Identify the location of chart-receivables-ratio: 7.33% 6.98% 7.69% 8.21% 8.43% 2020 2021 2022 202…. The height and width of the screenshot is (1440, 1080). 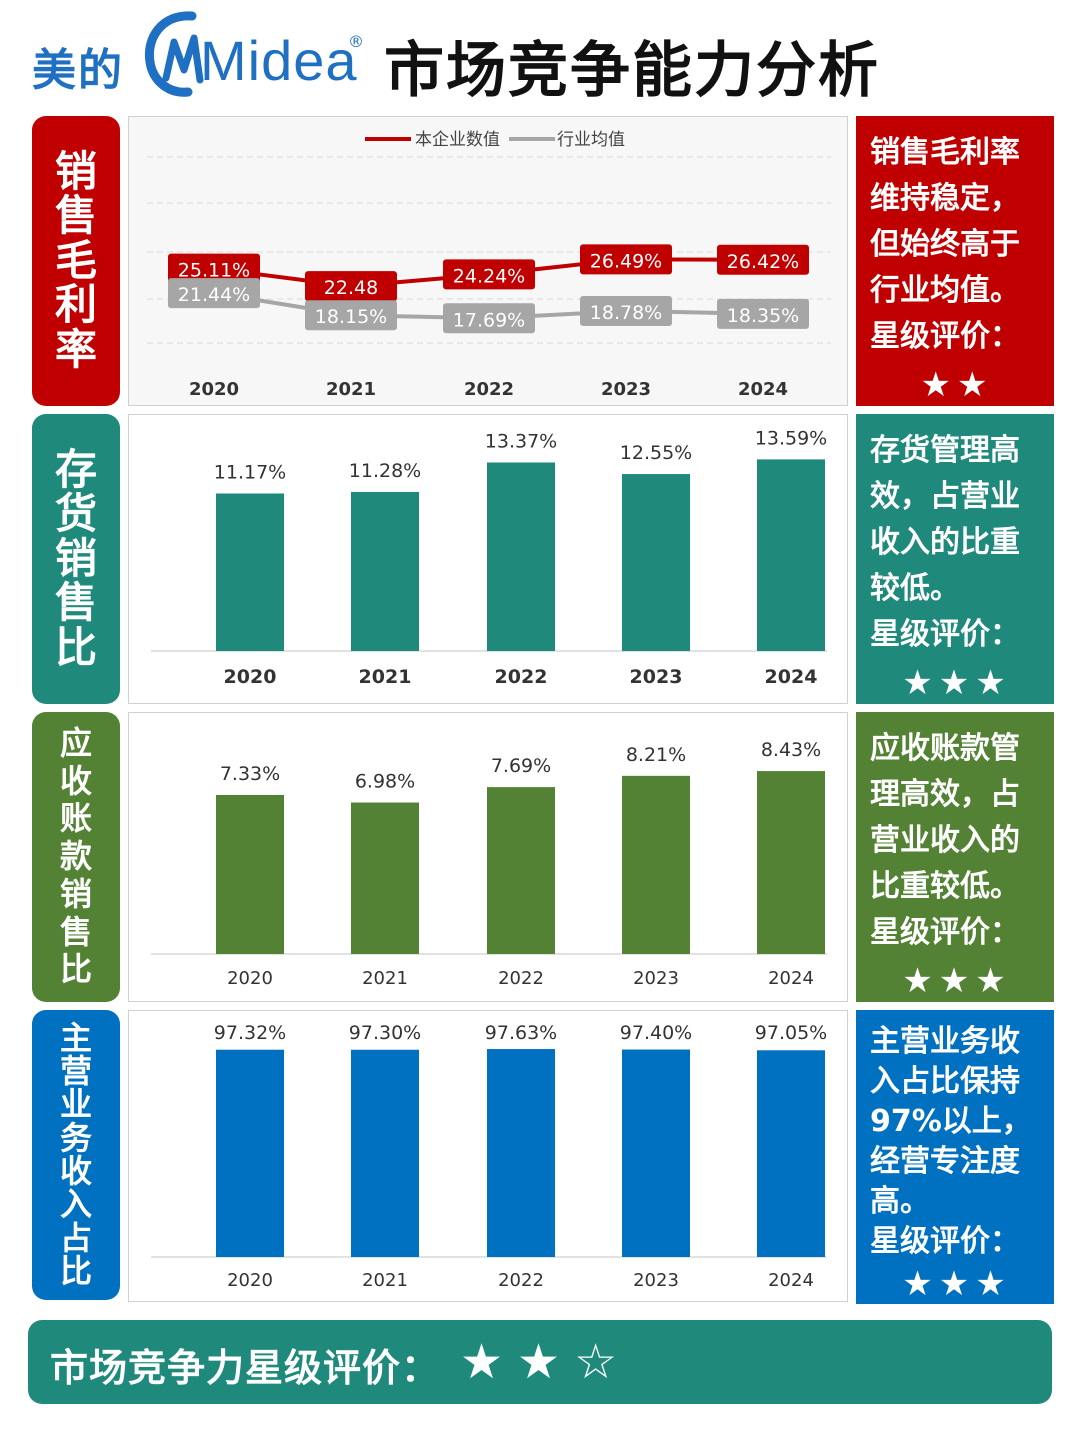
(488, 857).